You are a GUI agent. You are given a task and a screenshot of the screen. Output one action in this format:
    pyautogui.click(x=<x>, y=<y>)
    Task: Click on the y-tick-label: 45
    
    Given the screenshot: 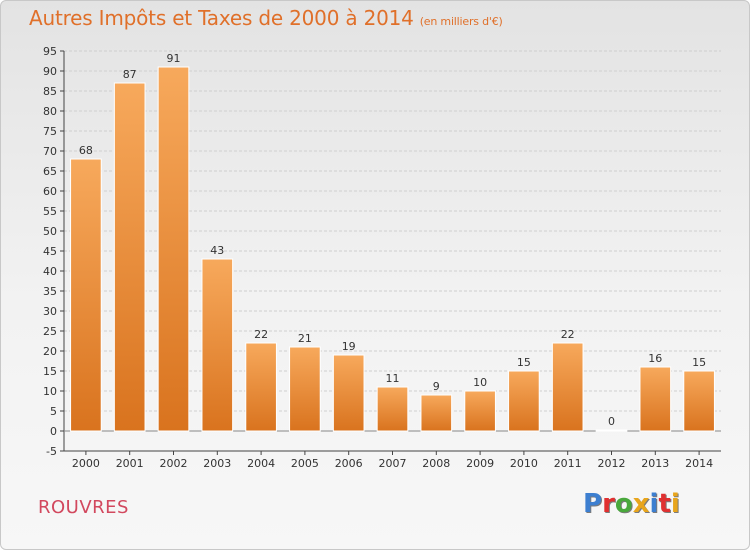 What is the action you would take?
    pyautogui.click(x=50, y=251)
    